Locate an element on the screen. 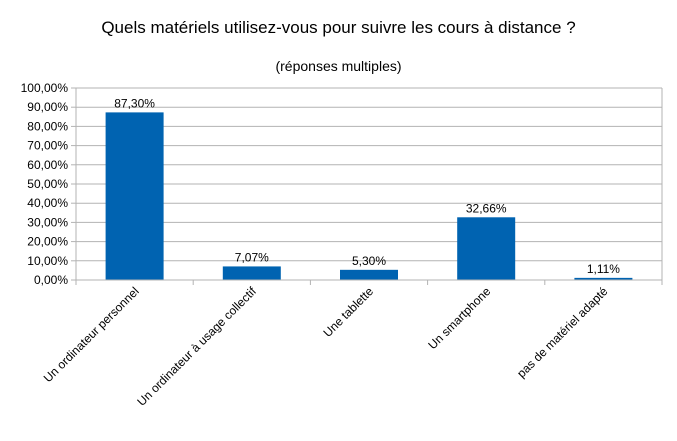 The image size is (677, 441). y-tick-label: 40,00% is located at coordinates (47, 203).